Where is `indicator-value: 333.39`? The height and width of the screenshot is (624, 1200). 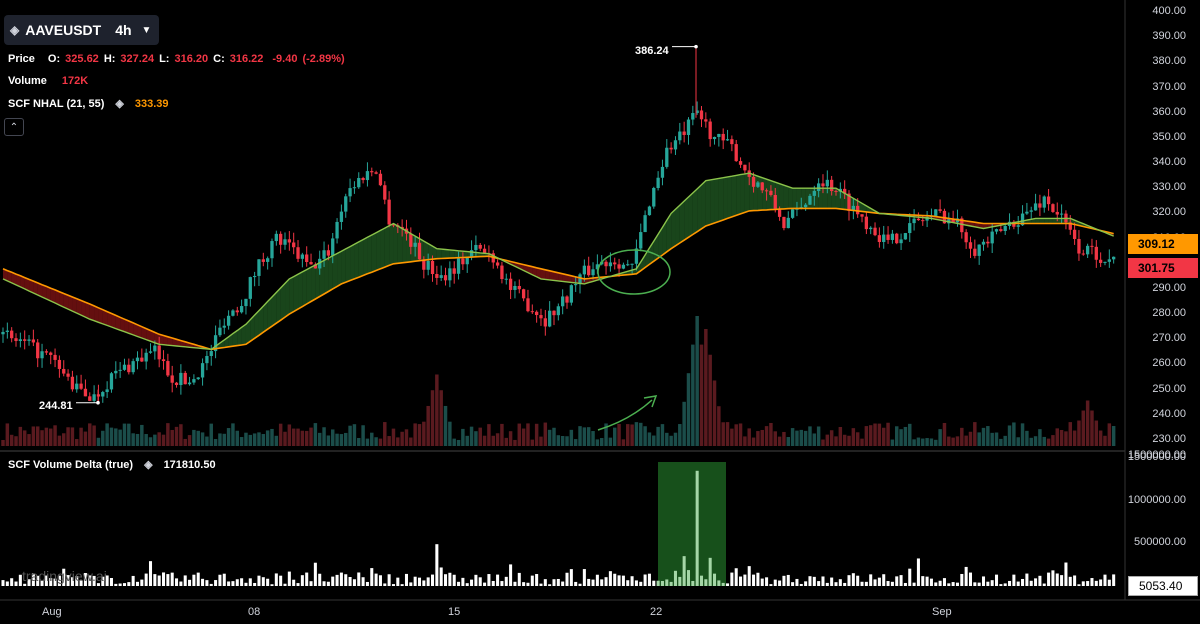 indicator-value: 333.39 is located at coordinates (151, 103).